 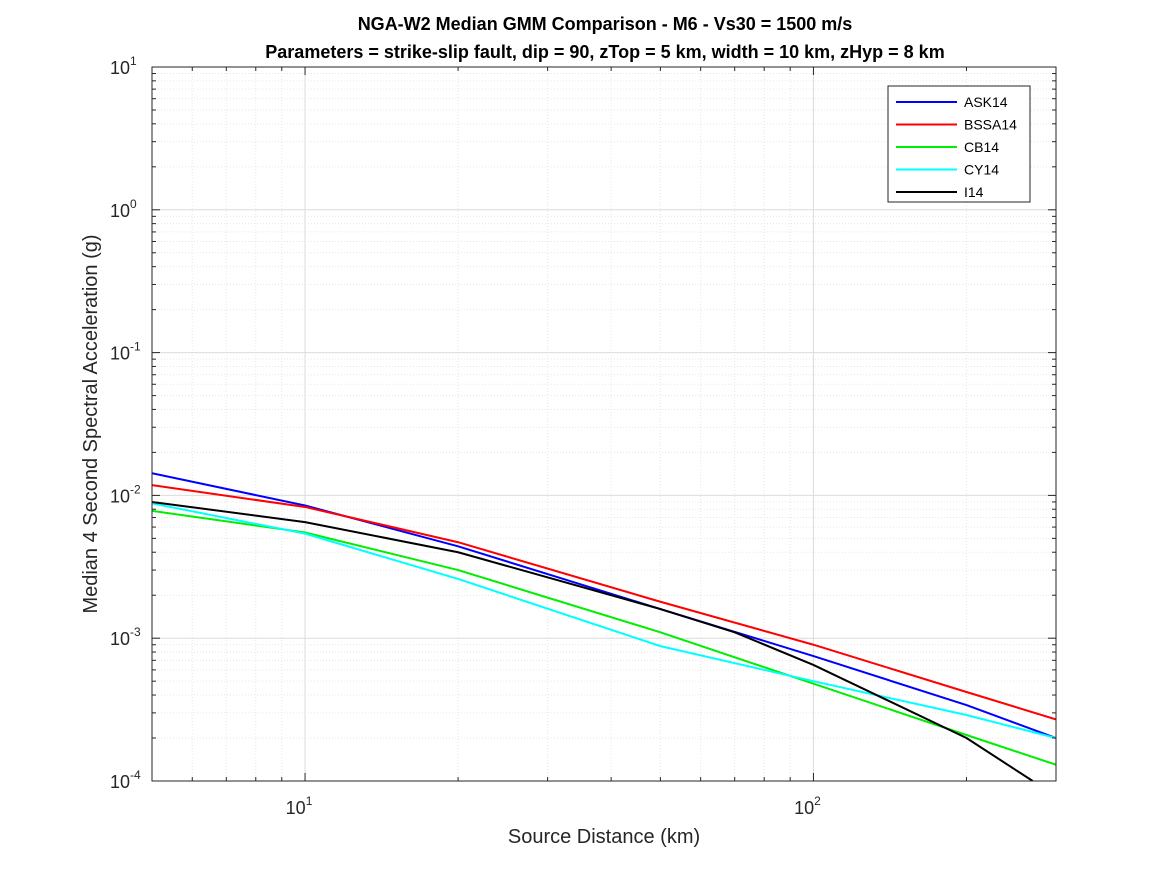 What do you see at coordinates (125, 637) in the screenshot?
I see `y-tick-label: 10⁻³` at bounding box center [125, 637].